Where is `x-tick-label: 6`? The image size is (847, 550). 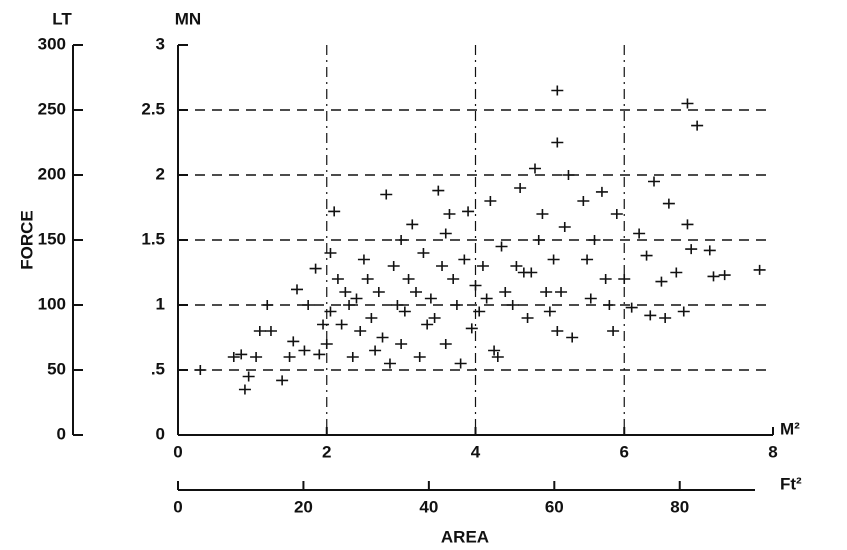 x-tick-label: 6 is located at coordinates (624, 451).